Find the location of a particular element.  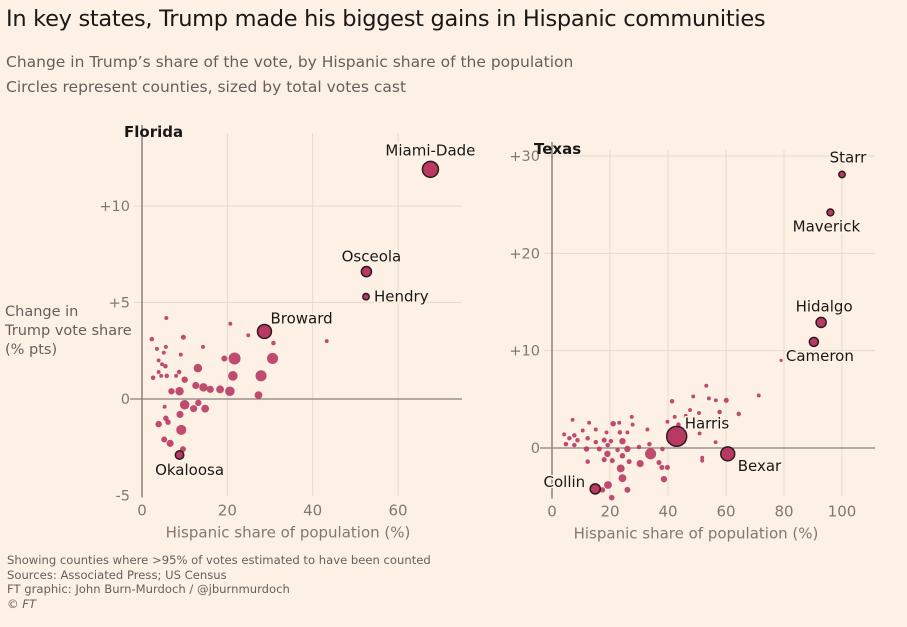

county-label: Miami-Dade is located at coordinates (430, 150).